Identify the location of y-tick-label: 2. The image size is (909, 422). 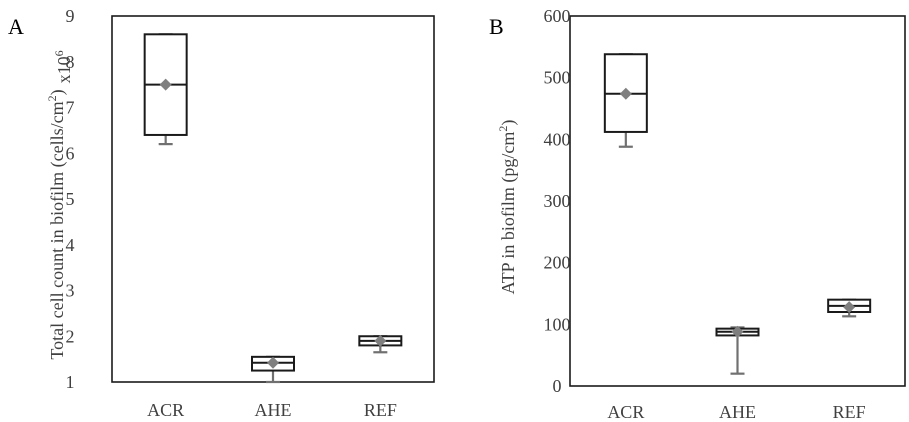
(70, 336).